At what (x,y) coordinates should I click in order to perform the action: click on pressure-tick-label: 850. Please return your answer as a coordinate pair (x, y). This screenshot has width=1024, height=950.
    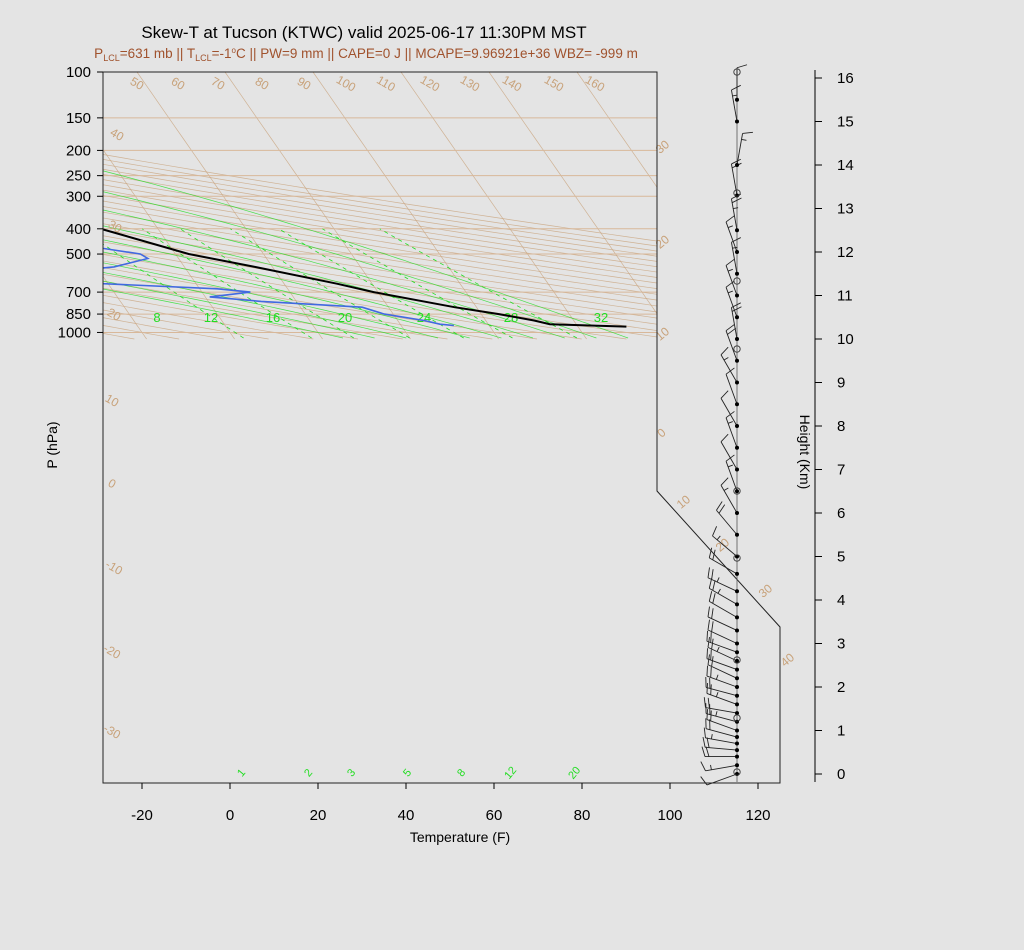
    Looking at the image, I should click on (78, 314).